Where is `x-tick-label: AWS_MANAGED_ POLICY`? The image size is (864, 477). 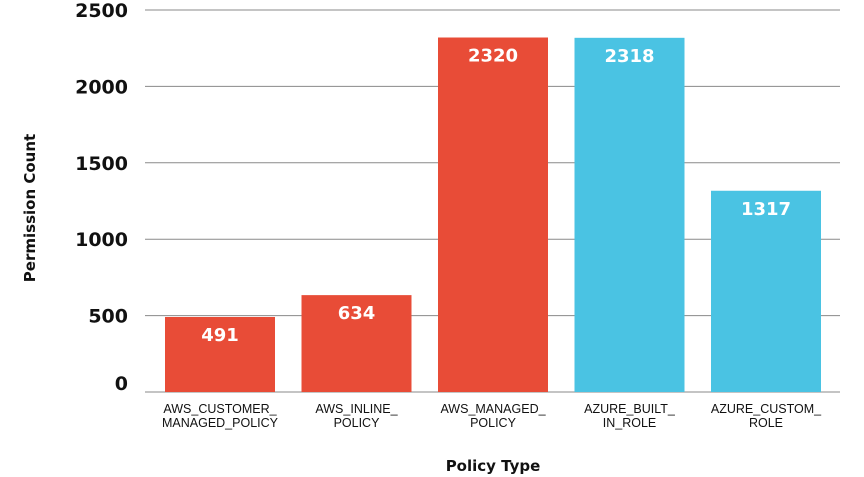
x-tick-label: AWS_MANAGED_ POLICY is located at coordinates (493, 416).